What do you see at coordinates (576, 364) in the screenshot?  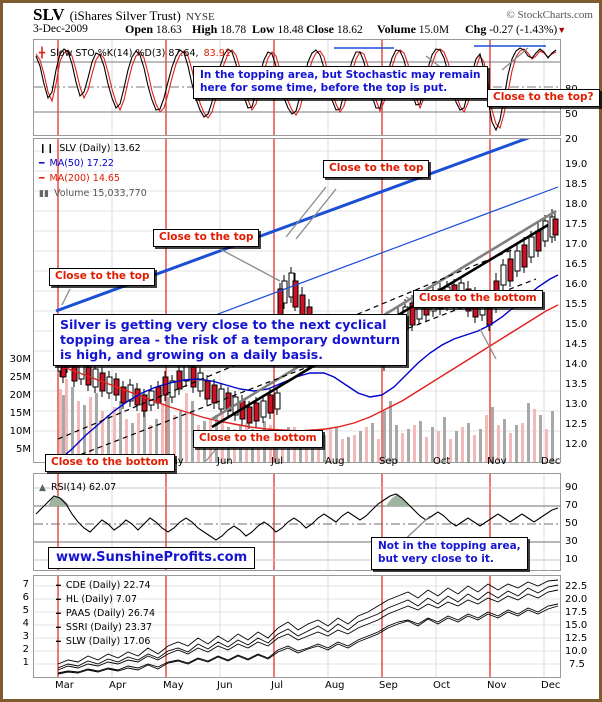 I see `price-ytick-14-0: 14.0` at bounding box center [576, 364].